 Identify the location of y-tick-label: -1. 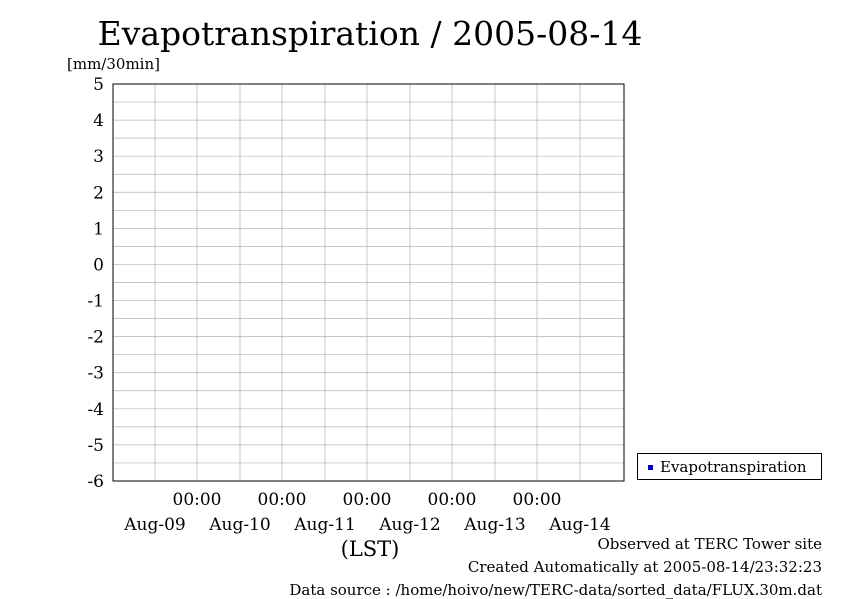
(95, 302).